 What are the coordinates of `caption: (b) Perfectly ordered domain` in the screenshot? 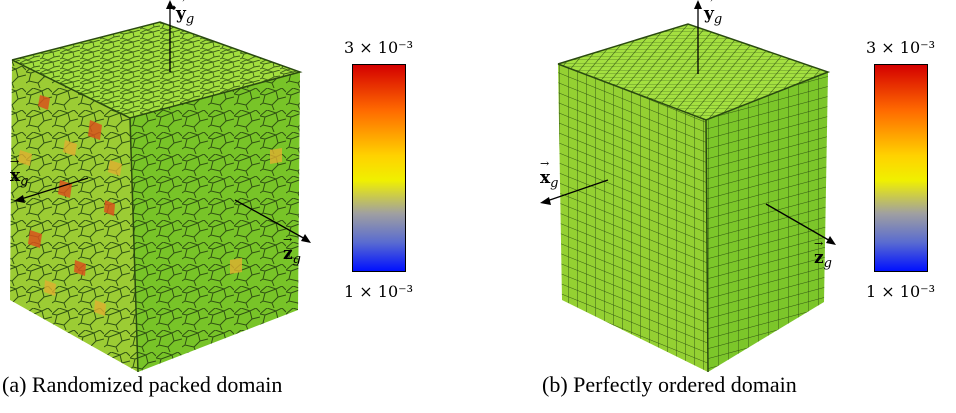 It's located at (669, 384).